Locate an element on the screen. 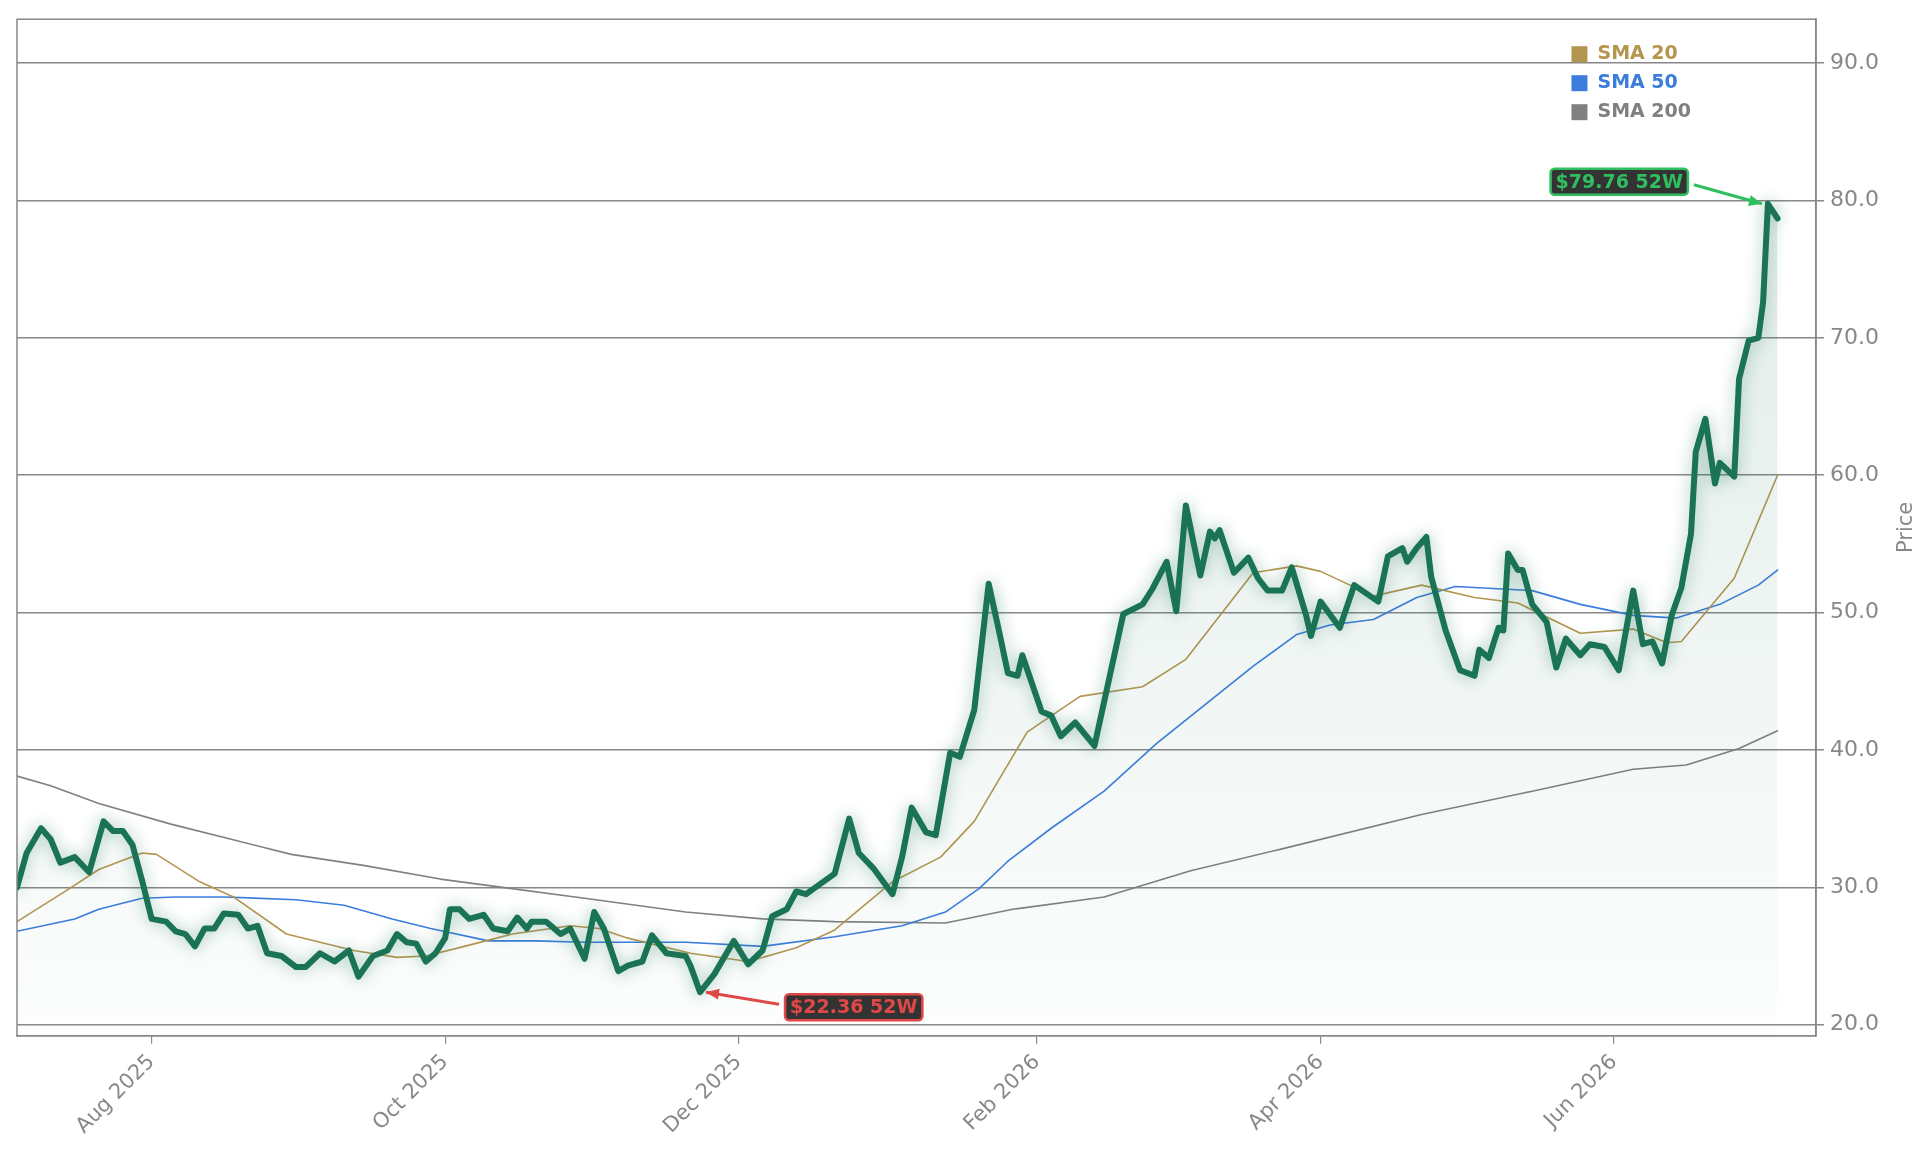 The width and height of the screenshot is (1929, 1151). annotation: $79.76 52W is located at coordinates (1619, 180).